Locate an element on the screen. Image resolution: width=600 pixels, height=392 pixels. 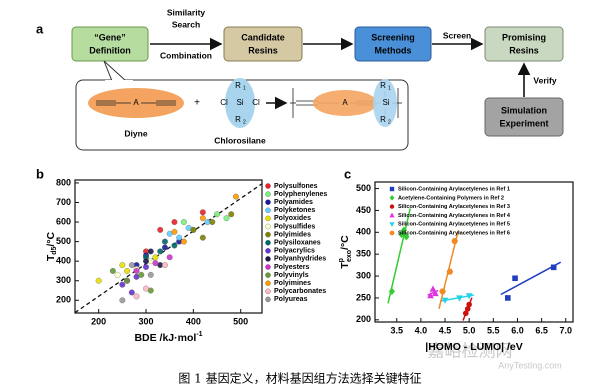
watermark: 嘉峪检测网 is located at coordinates (470, 350).